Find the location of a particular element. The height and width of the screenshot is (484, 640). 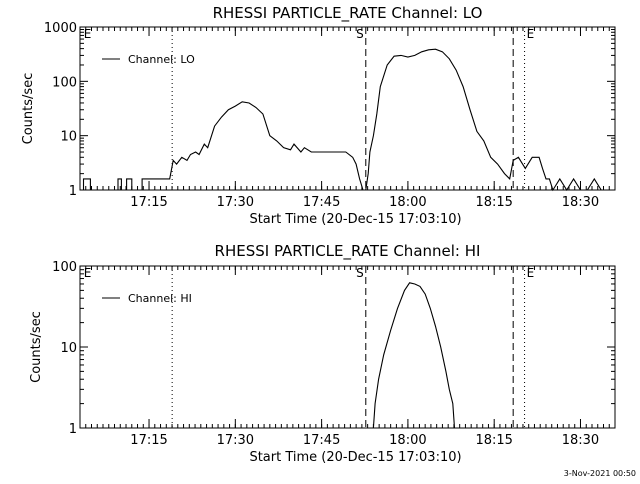

series-line is located at coordinates (414, 355).